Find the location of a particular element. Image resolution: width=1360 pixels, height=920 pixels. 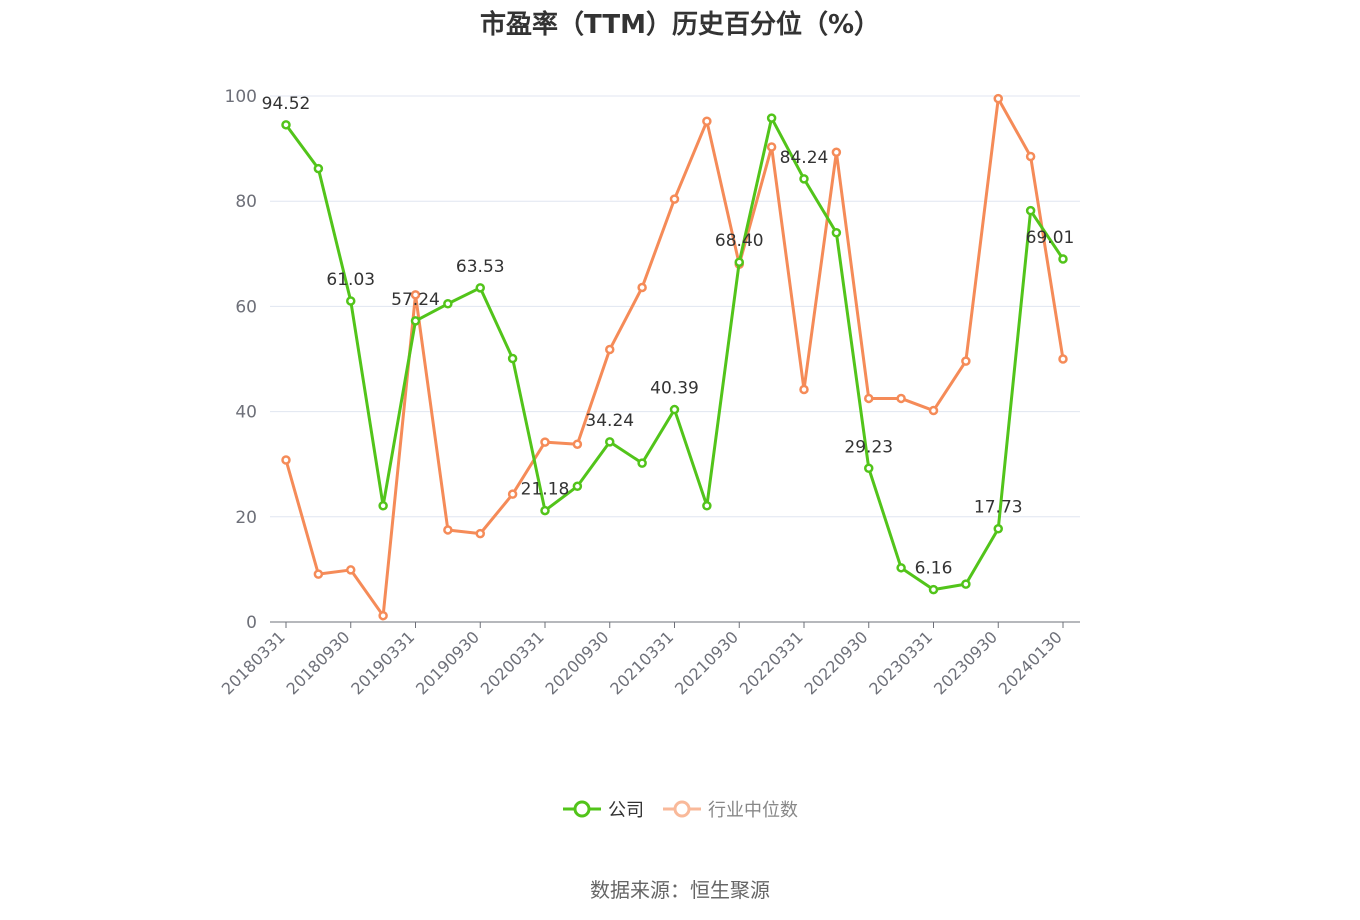

x-tick-label: 20240130 is located at coordinates (1030, 662).